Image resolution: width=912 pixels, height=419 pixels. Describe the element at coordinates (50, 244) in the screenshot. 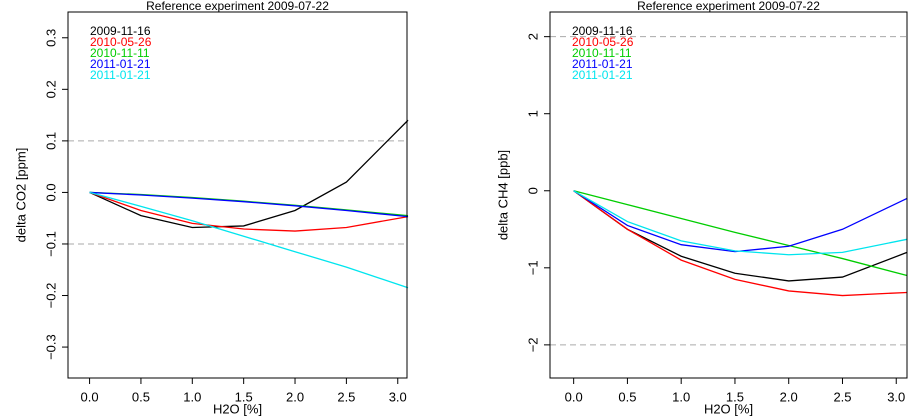

I see `y-tick-label: −0.1` at that location.